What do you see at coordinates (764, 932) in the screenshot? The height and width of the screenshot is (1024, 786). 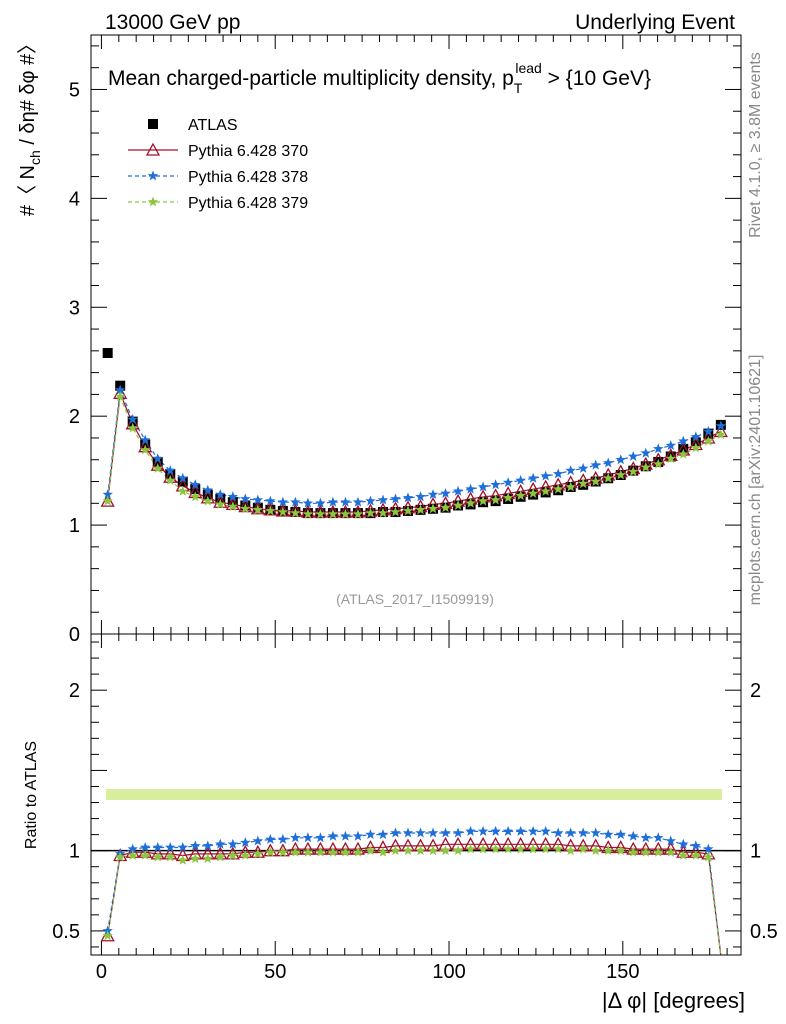 I see `ratio-y-tick-label-right: 0.5` at bounding box center [764, 932].